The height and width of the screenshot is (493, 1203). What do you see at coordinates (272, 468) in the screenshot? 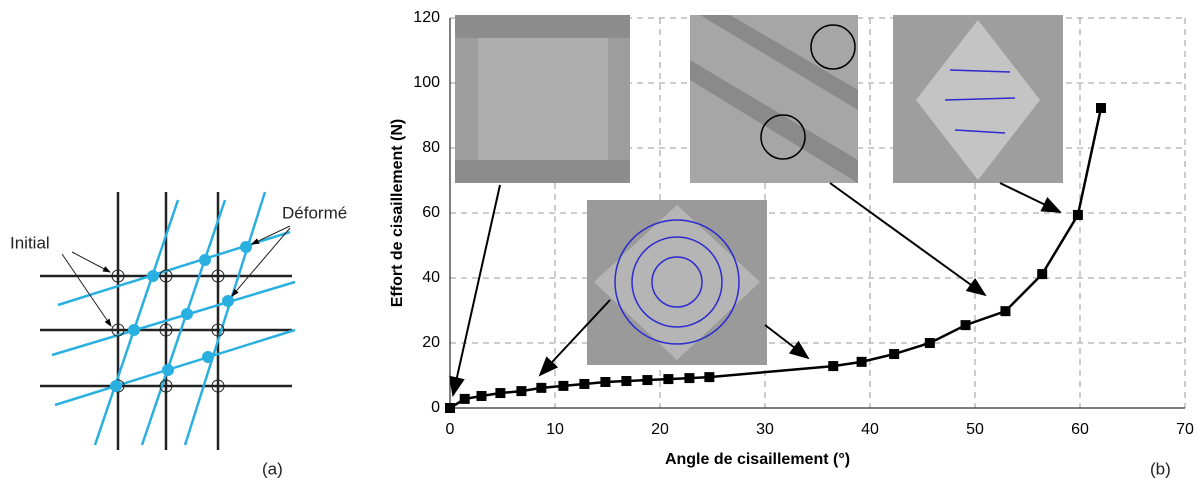
I see `caption: (a)` at bounding box center [272, 468].